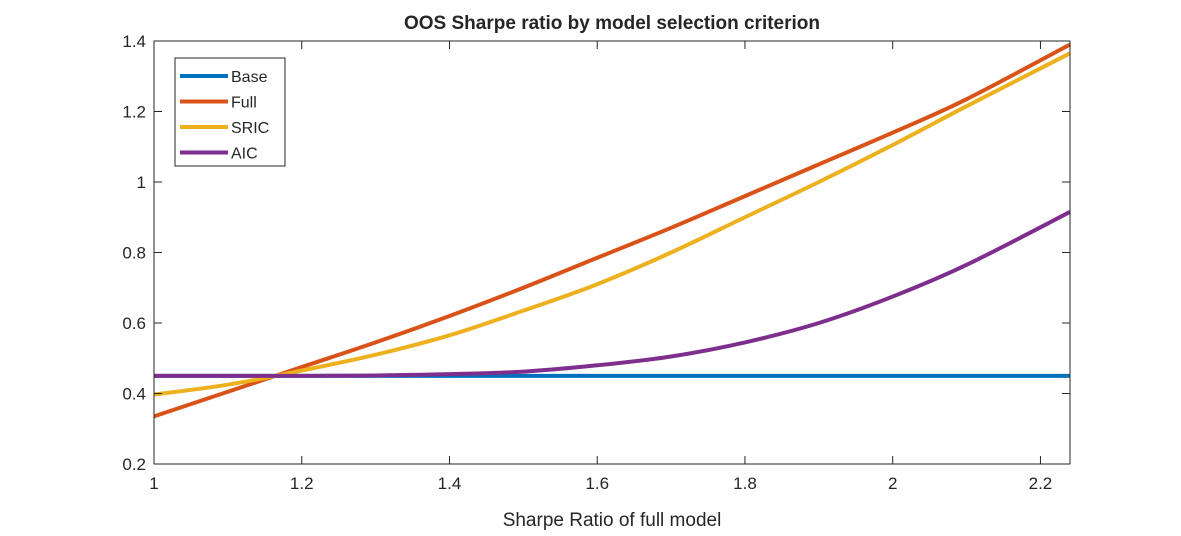 The height and width of the screenshot is (536, 1181). What do you see at coordinates (134, 41) in the screenshot?
I see `y-tick-label: 1.4` at bounding box center [134, 41].